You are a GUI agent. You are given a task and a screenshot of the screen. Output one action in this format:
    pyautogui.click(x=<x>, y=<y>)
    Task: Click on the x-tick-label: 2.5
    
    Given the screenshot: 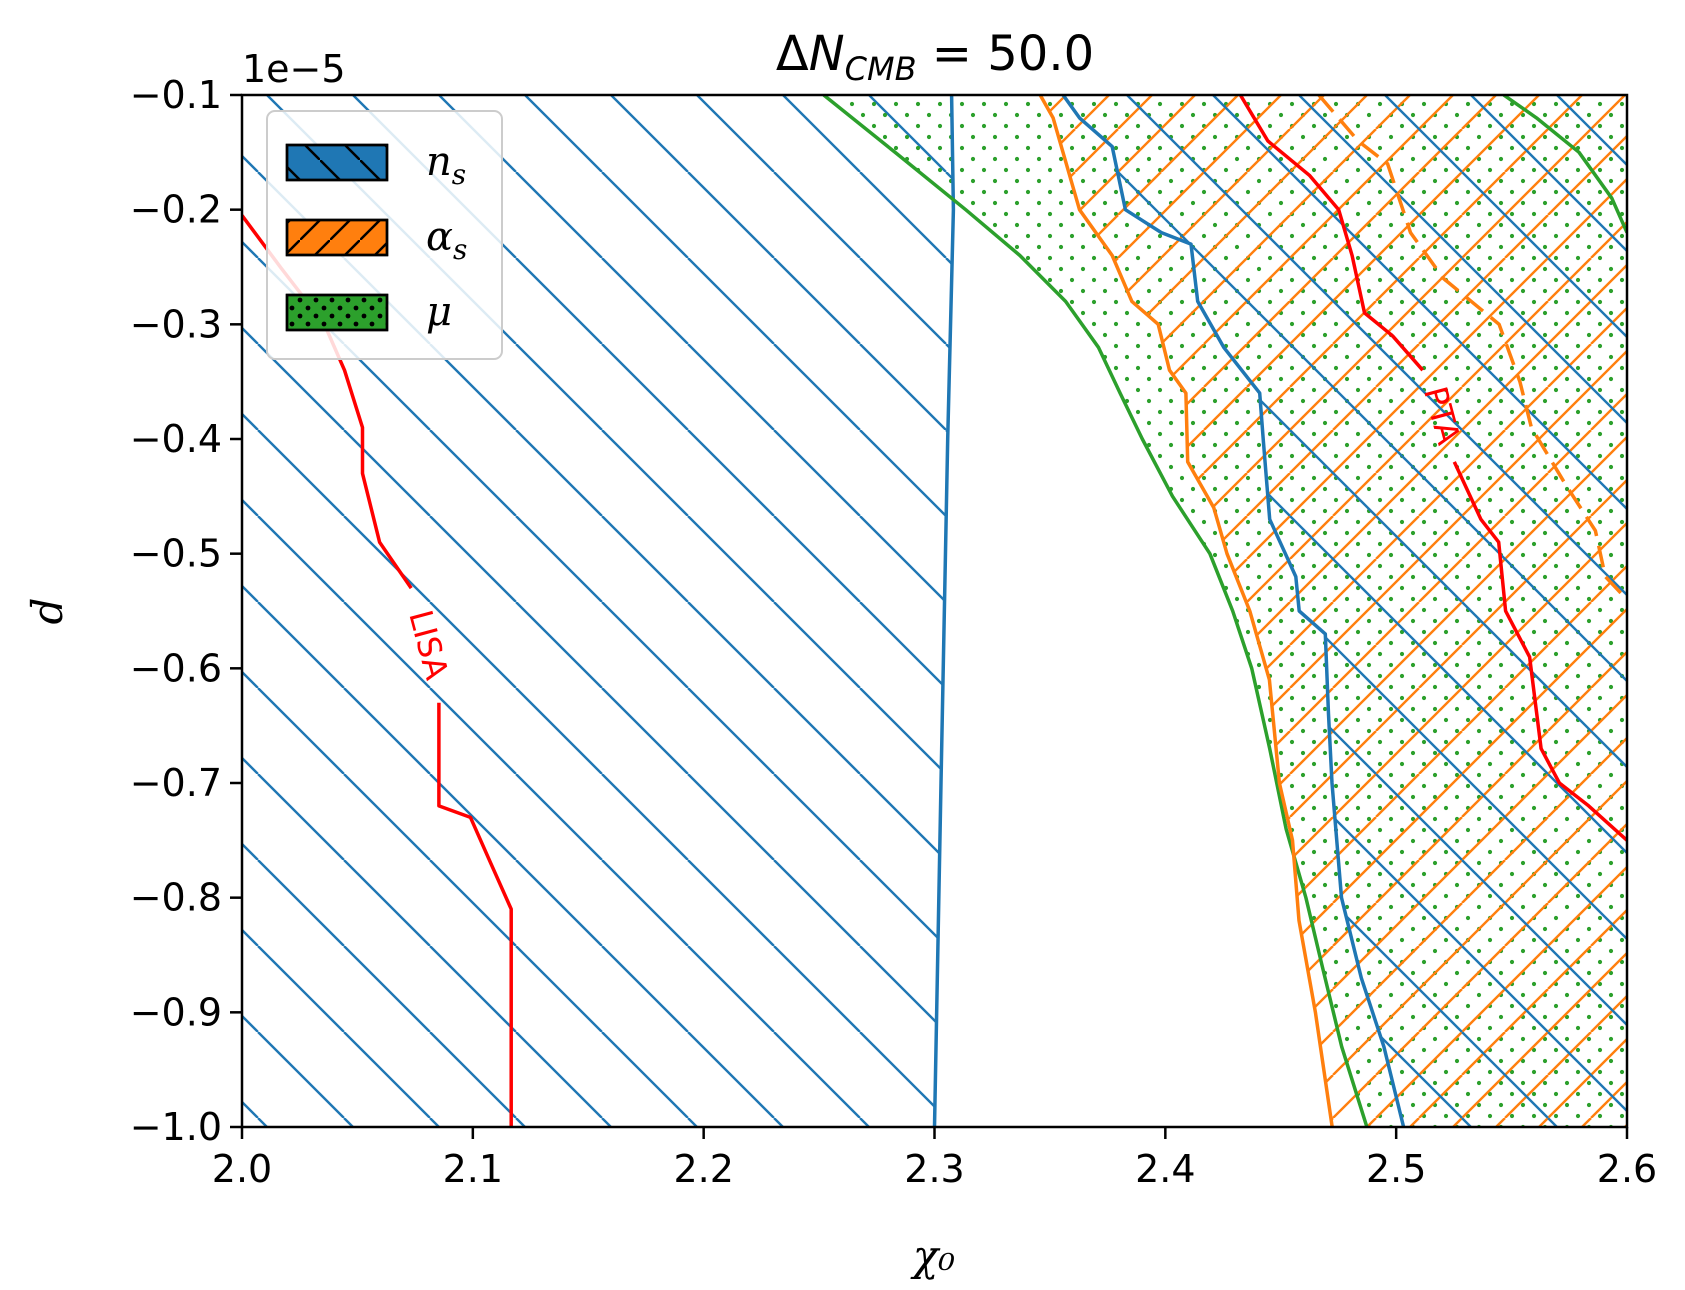 What is the action you would take?
    pyautogui.click(x=1396, y=1169)
    